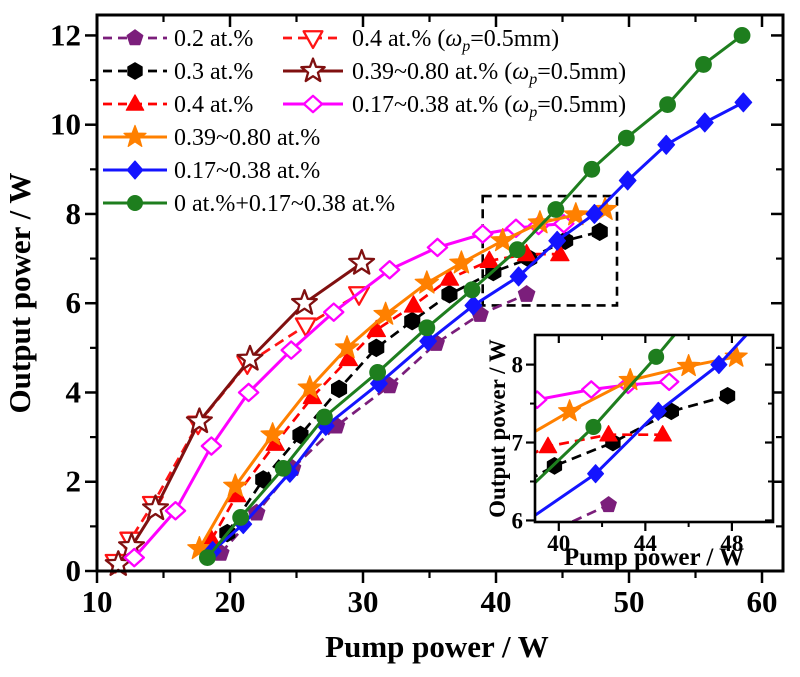  I want to click on legend-label: 0.17~0.38 at.%, so click(247, 171).